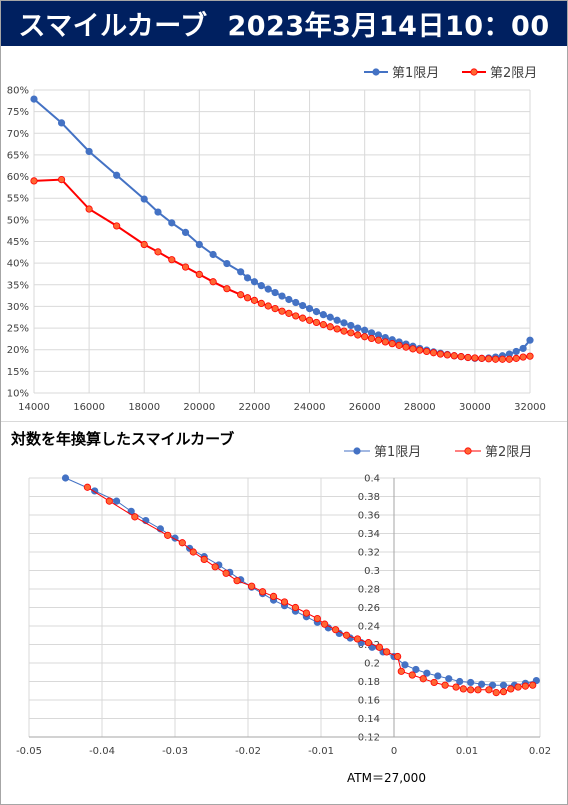 The height and width of the screenshot is (805, 568). I want to click on banner-datetime: 2023年3月14日10：00, so click(388, 26).